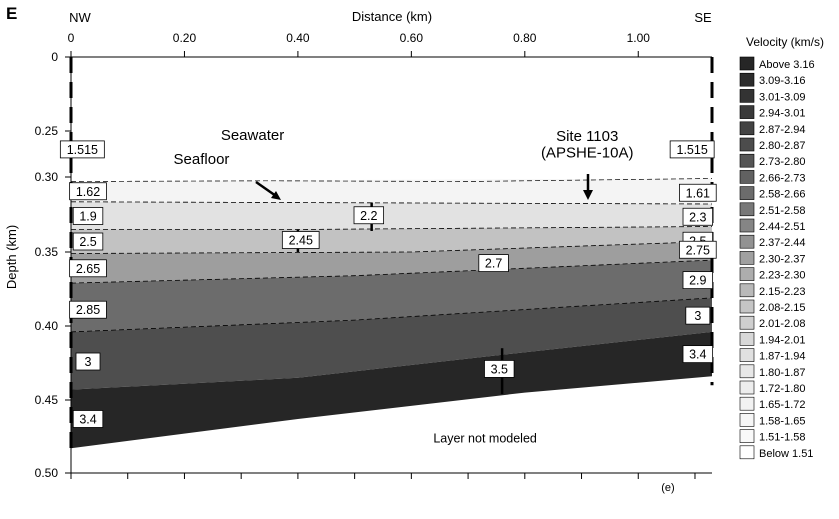 This screenshot has height=519, width=839. Describe the element at coordinates (785, 42) in the screenshot. I see `legend-title: Velocity (km/s)` at that location.